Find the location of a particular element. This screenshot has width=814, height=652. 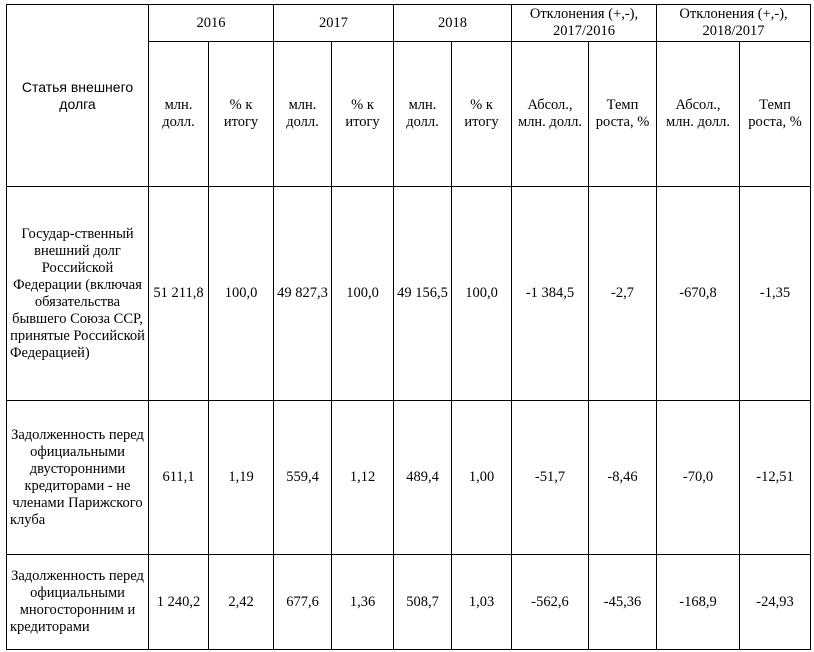

pct-2017: 1,12 is located at coordinates (362, 477).